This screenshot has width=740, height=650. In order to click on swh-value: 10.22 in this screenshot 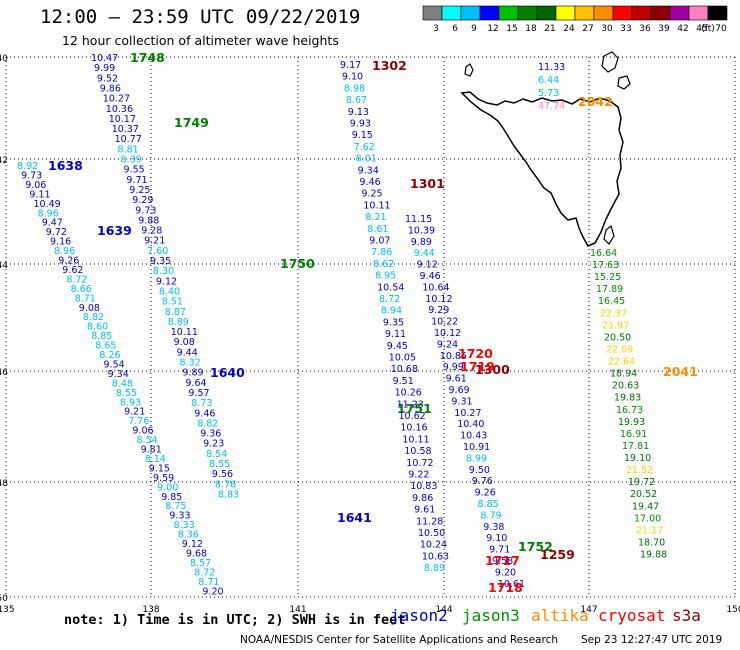, I will do `click(444, 322)`.